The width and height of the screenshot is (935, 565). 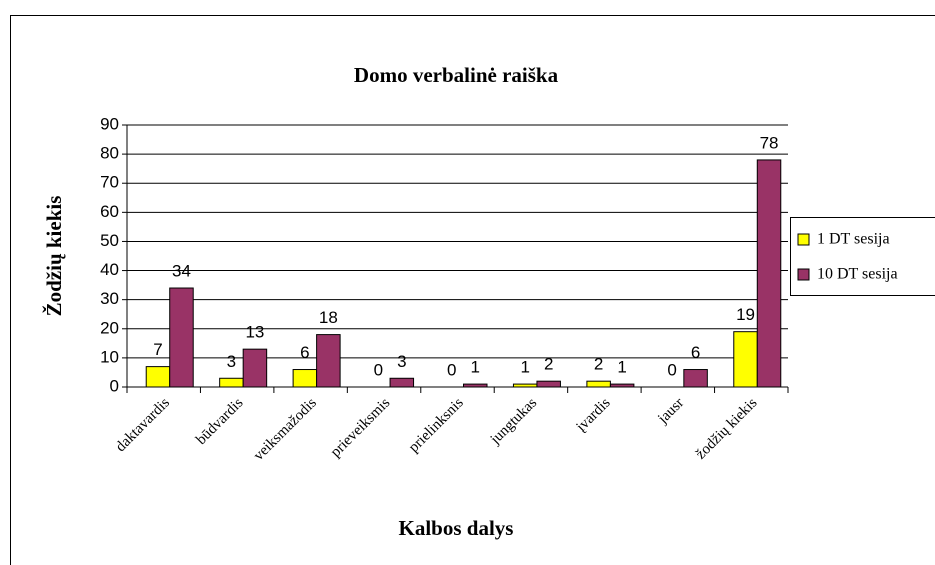 I want to click on y-tick-label: 60, so click(x=109, y=211).